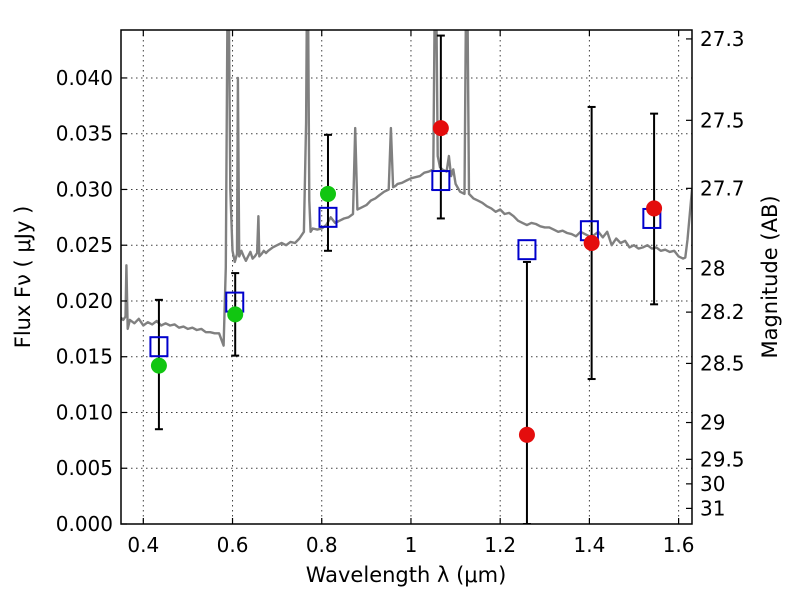  What do you see at coordinates (712, 508) in the screenshot?
I see `y2-tick-label: 31` at bounding box center [712, 508].